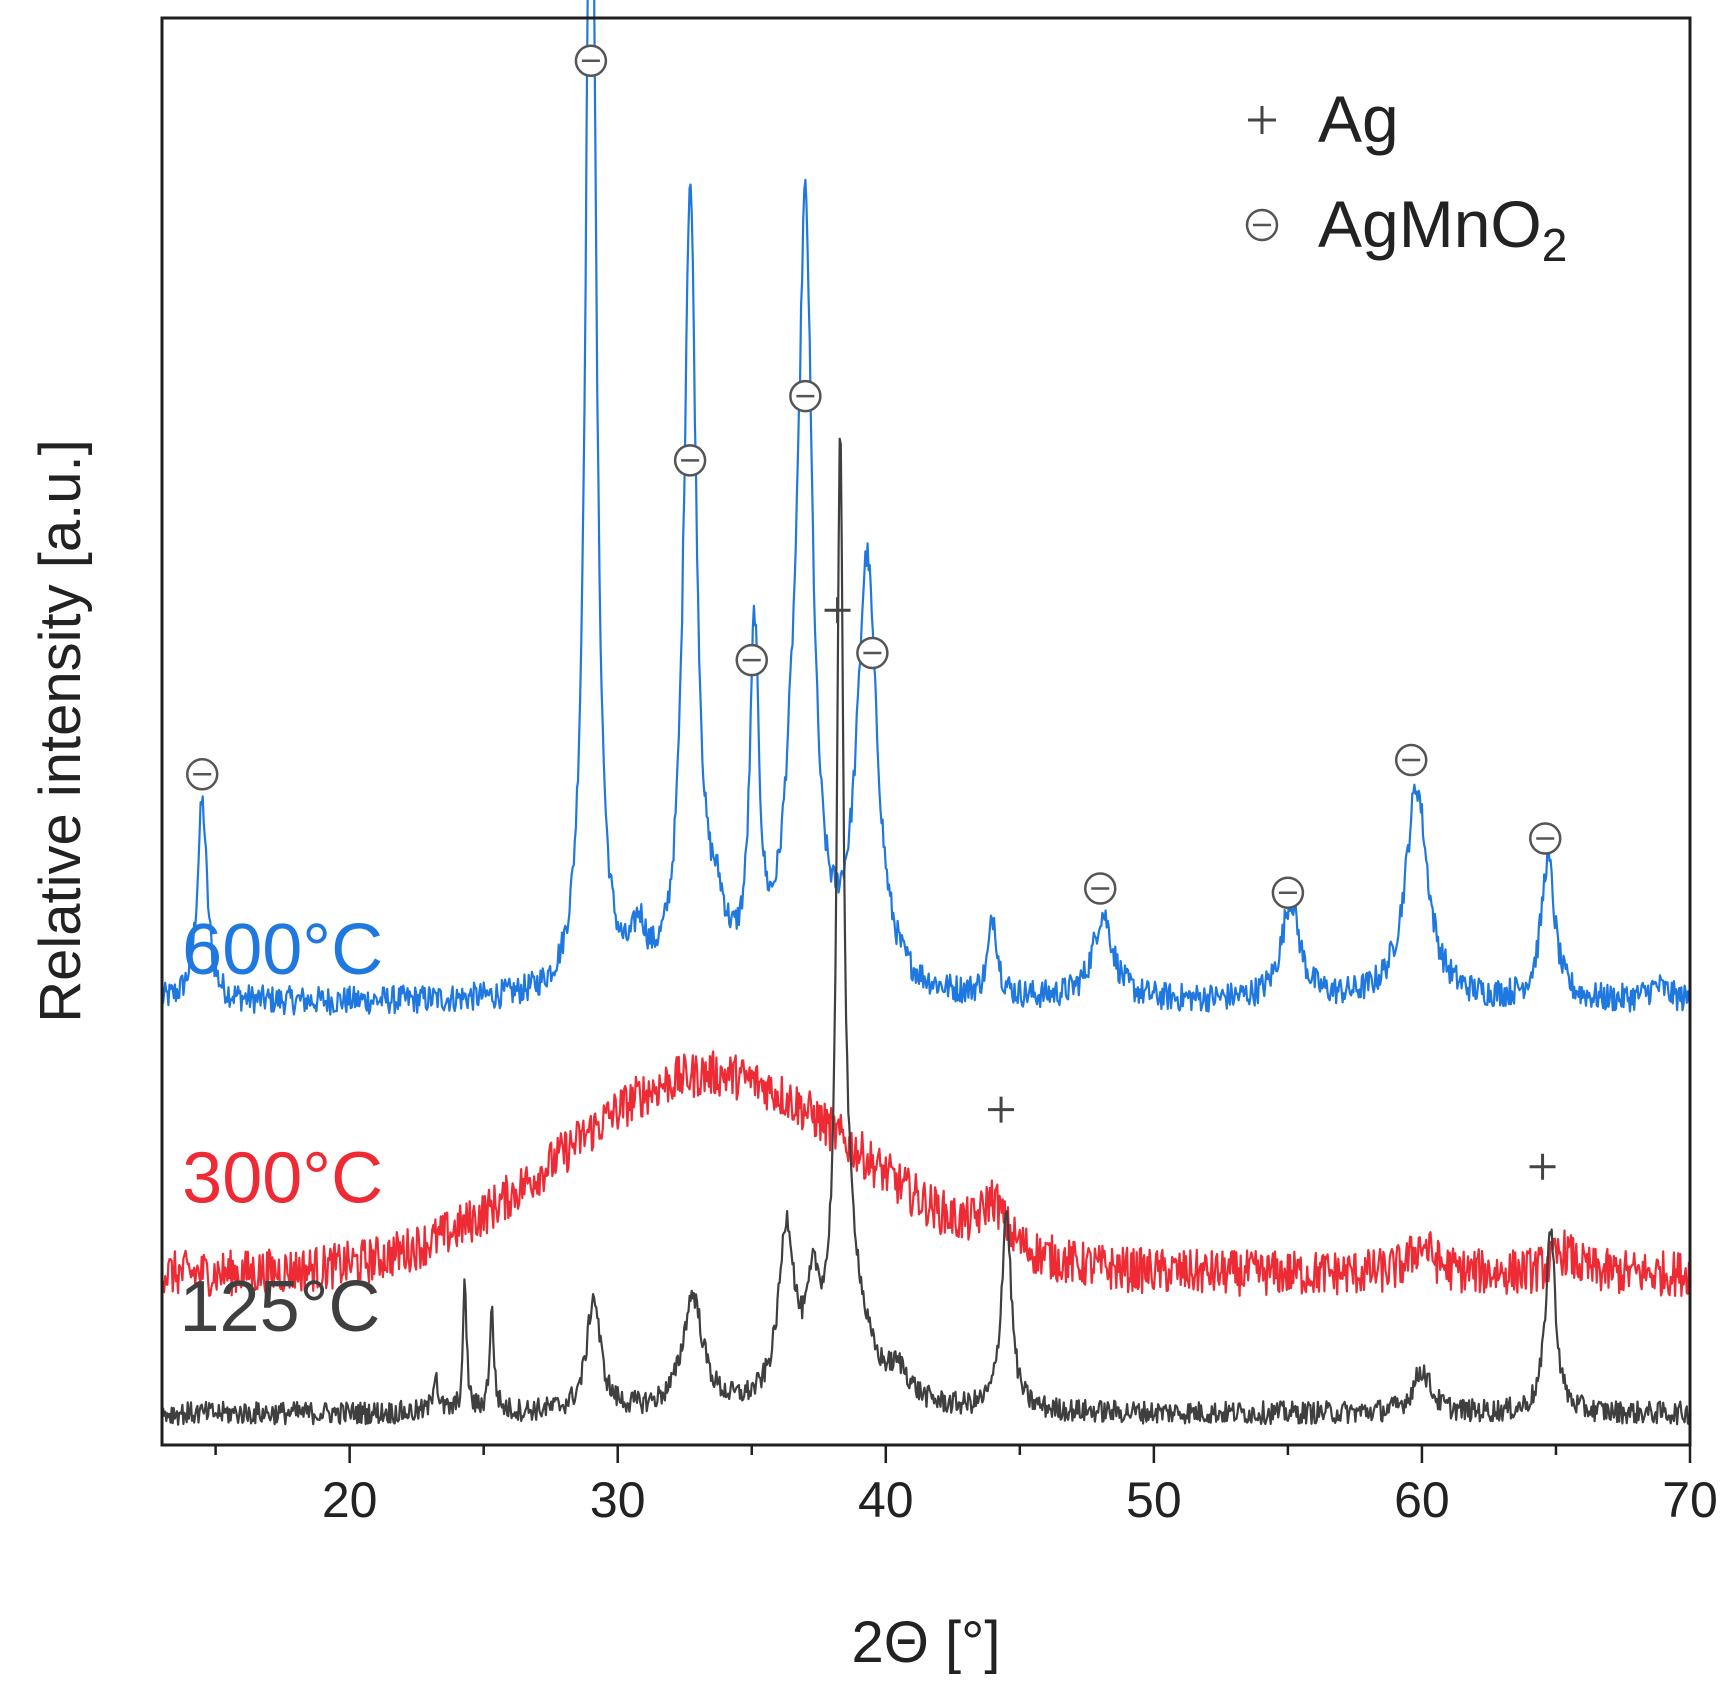  What do you see at coordinates (886, 1500) in the screenshot?
I see `x-tick-label-40: 40` at bounding box center [886, 1500].